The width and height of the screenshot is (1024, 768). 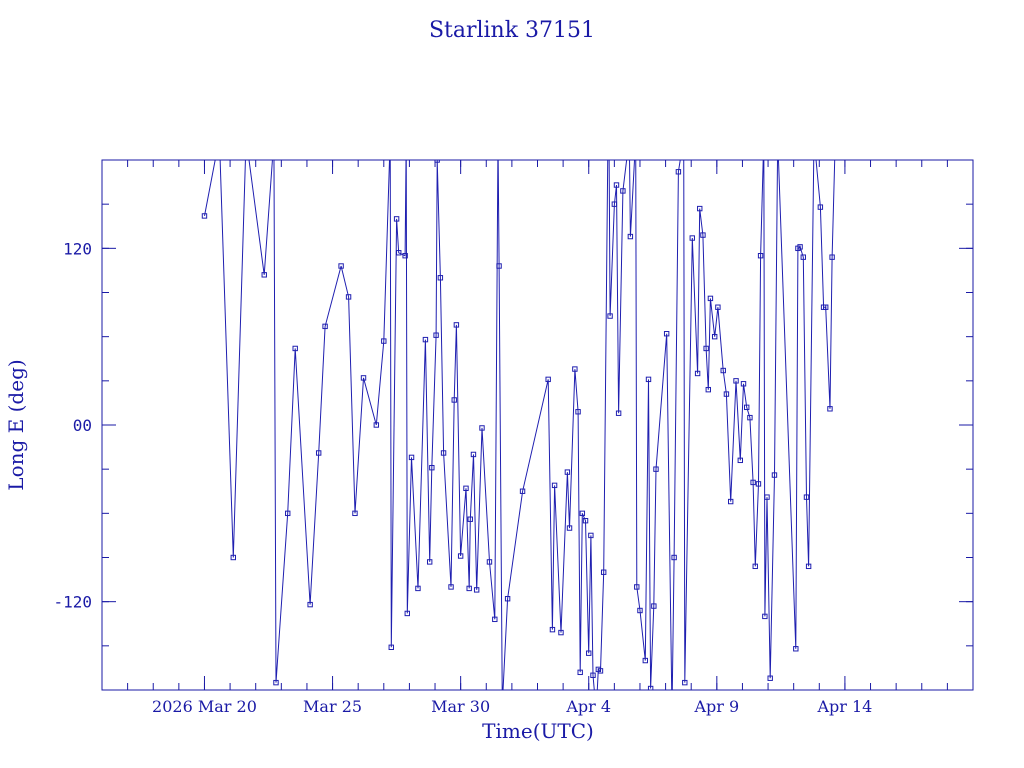 What do you see at coordinates (82, 425) in the screenshot?
I see `y-tick-label: 00` at bounding box center [82, 425].